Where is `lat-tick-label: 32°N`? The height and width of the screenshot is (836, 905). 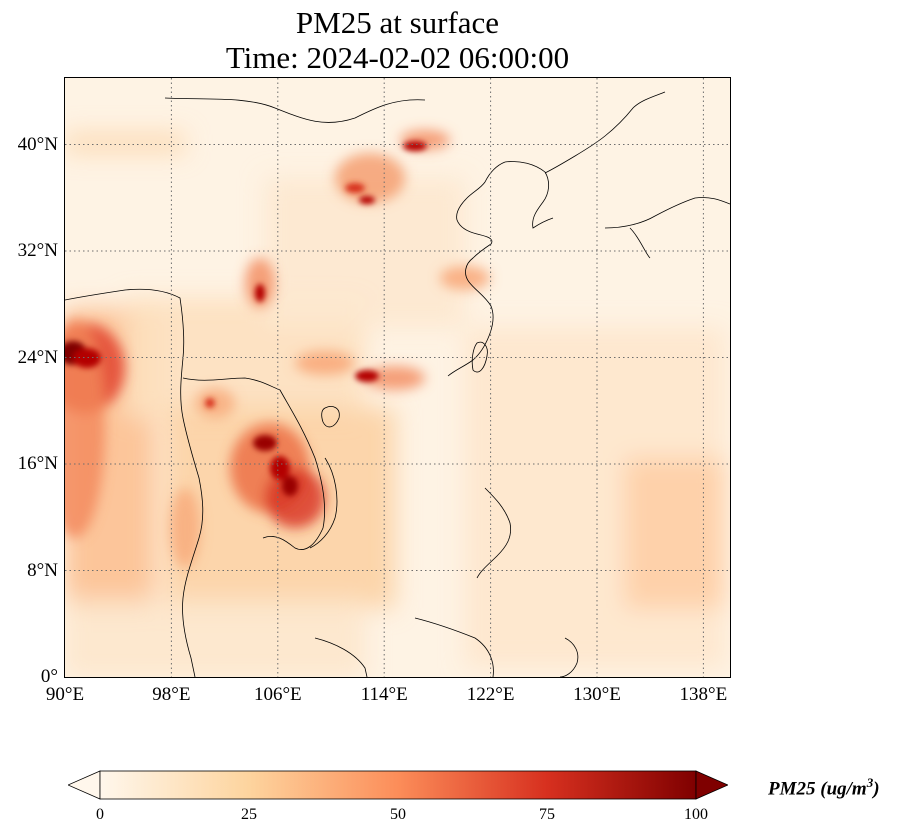
lat-tick-label: 32°N is located at coordinates (37, 251).